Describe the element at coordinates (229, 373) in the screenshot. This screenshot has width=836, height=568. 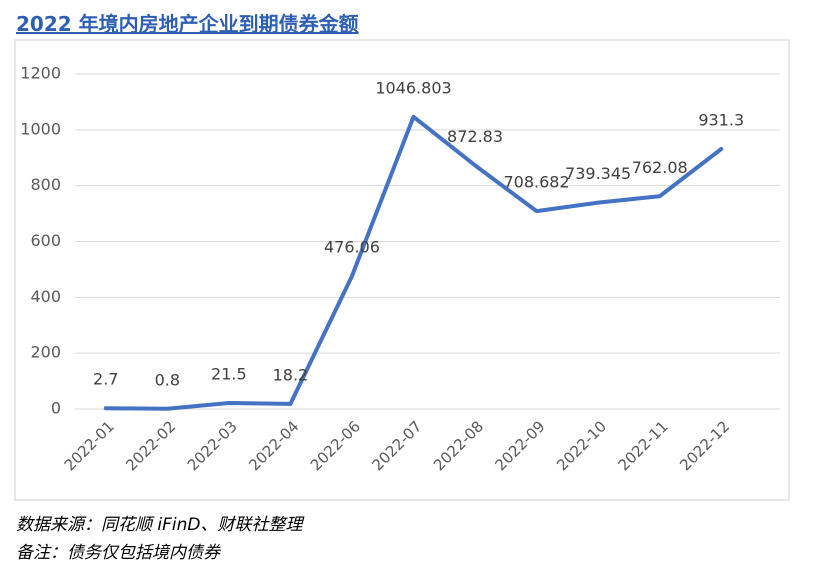
I see `data-label: 21.5` at that location.